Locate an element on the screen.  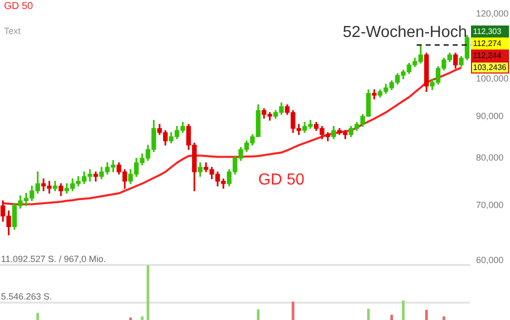
series-label: GD 50 is located at coordinates (281, 179).